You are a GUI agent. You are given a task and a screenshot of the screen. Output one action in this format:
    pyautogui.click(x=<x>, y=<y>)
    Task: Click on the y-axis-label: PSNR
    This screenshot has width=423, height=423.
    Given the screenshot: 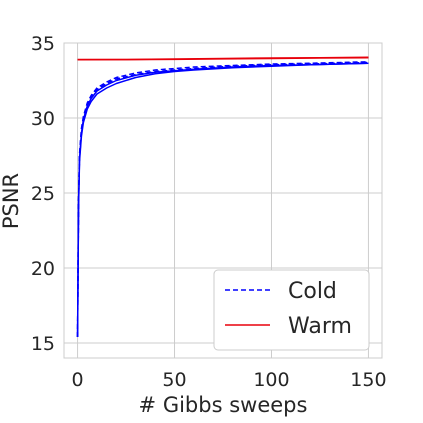 What is the action you would take?
    pyautogui.click(x=11, y=201)
    